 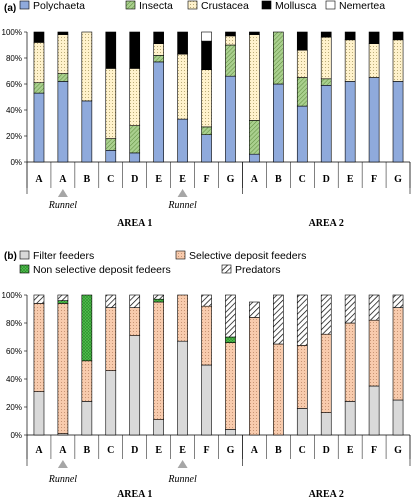 What do you see at coordinates (302, 179) in the screenshot?
I see `x-tick-label-11: C` at bounding box center [302, 179].